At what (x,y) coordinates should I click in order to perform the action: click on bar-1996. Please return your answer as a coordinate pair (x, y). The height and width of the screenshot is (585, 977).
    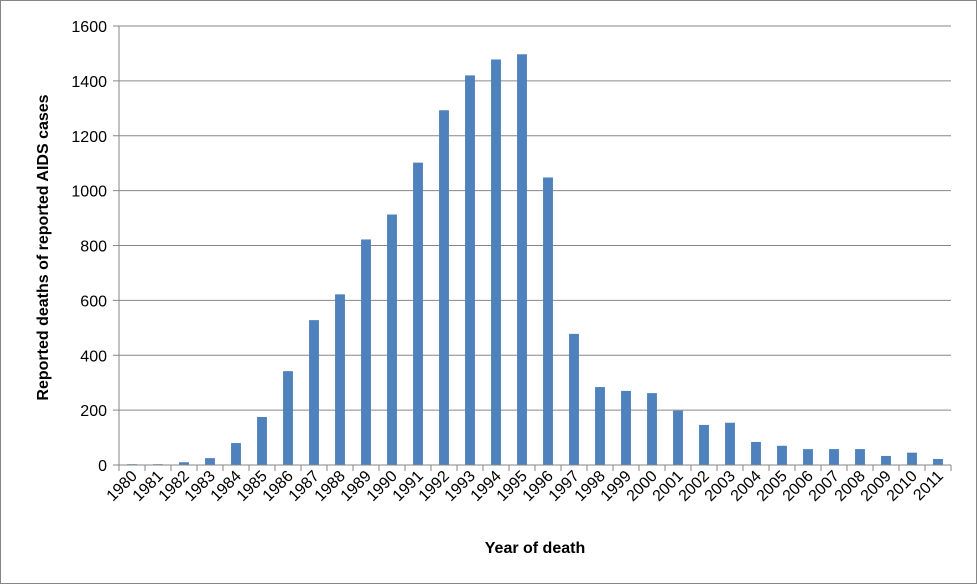
    Looking at the image, I should click on (548, 321).